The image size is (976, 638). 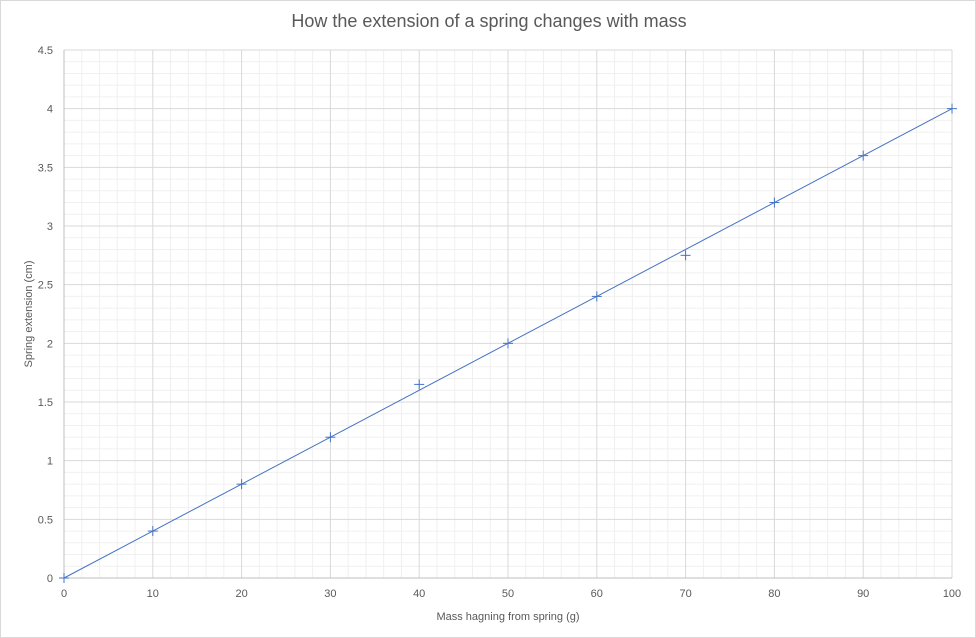 I want to click on x-tick-label: 10, so click(x=153, y=594).